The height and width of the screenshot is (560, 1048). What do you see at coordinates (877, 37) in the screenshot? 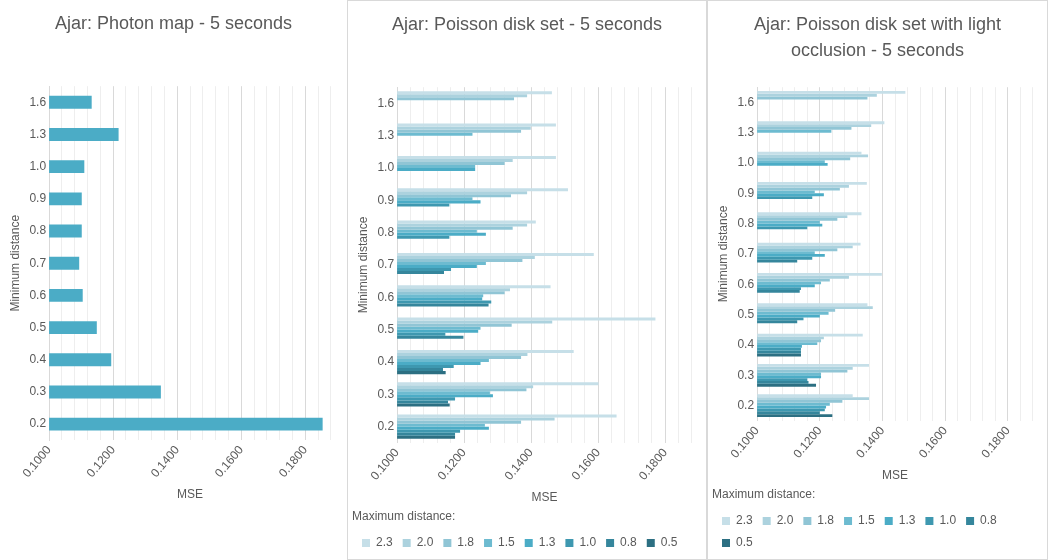
I see `chart-title: Ajar: Poisson disk set with light occlusion - 5 seconds` at bounding box center [877, 37].